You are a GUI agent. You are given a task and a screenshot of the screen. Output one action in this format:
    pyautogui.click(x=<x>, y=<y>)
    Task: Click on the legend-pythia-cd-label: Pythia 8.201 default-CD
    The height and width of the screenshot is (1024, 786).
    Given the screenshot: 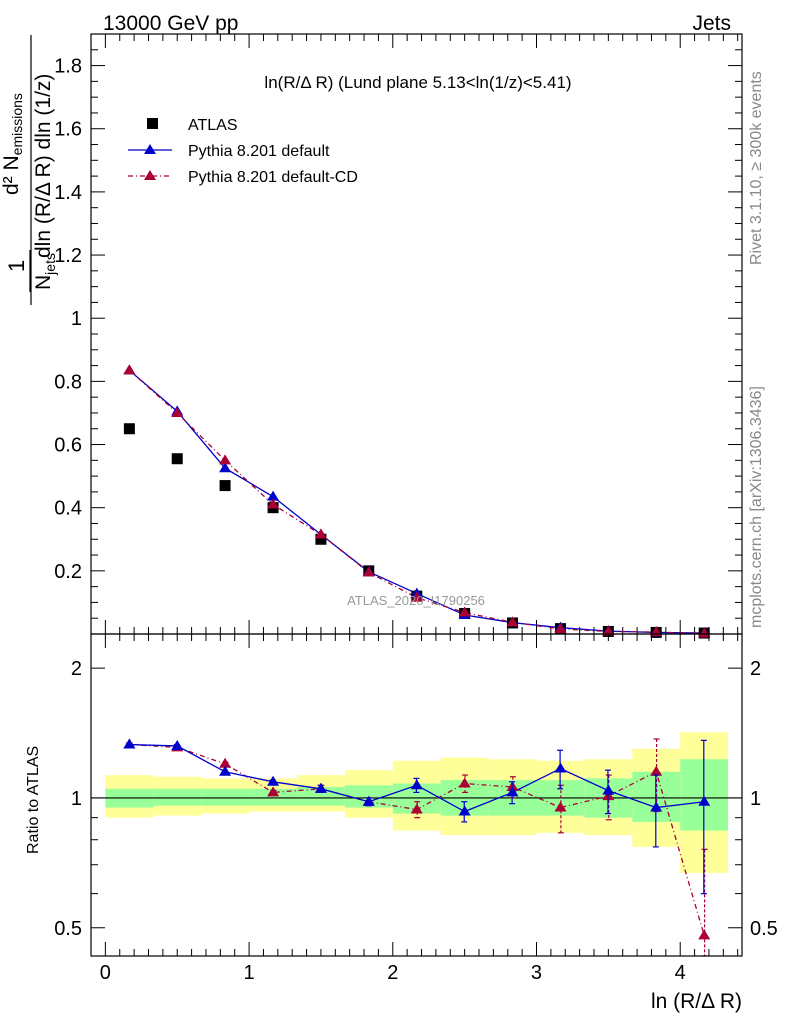 What is the action you would take?
    pyautogui.click(x=273, y=177)
    